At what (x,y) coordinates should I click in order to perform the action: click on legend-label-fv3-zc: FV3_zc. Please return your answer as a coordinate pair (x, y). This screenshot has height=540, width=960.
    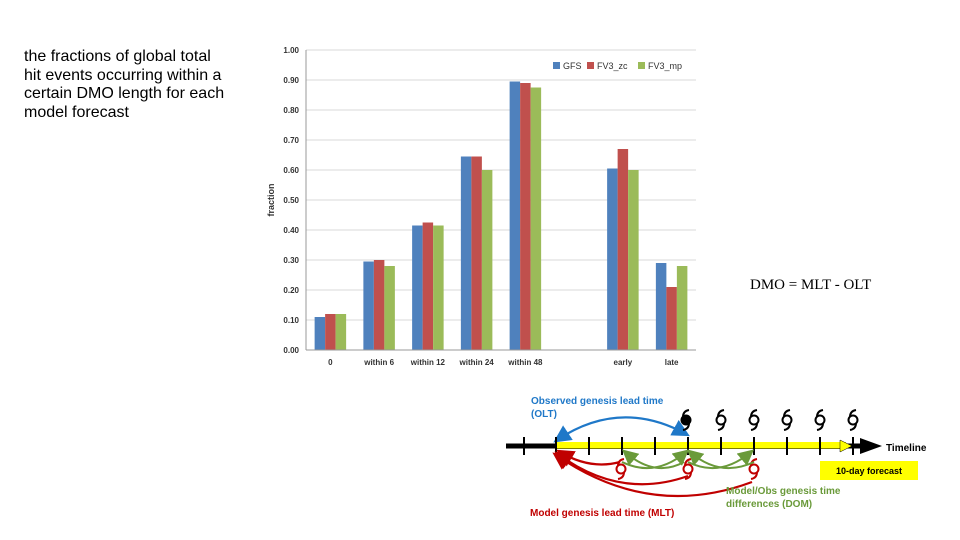
    Looking at the image, I should click on (612, 66).